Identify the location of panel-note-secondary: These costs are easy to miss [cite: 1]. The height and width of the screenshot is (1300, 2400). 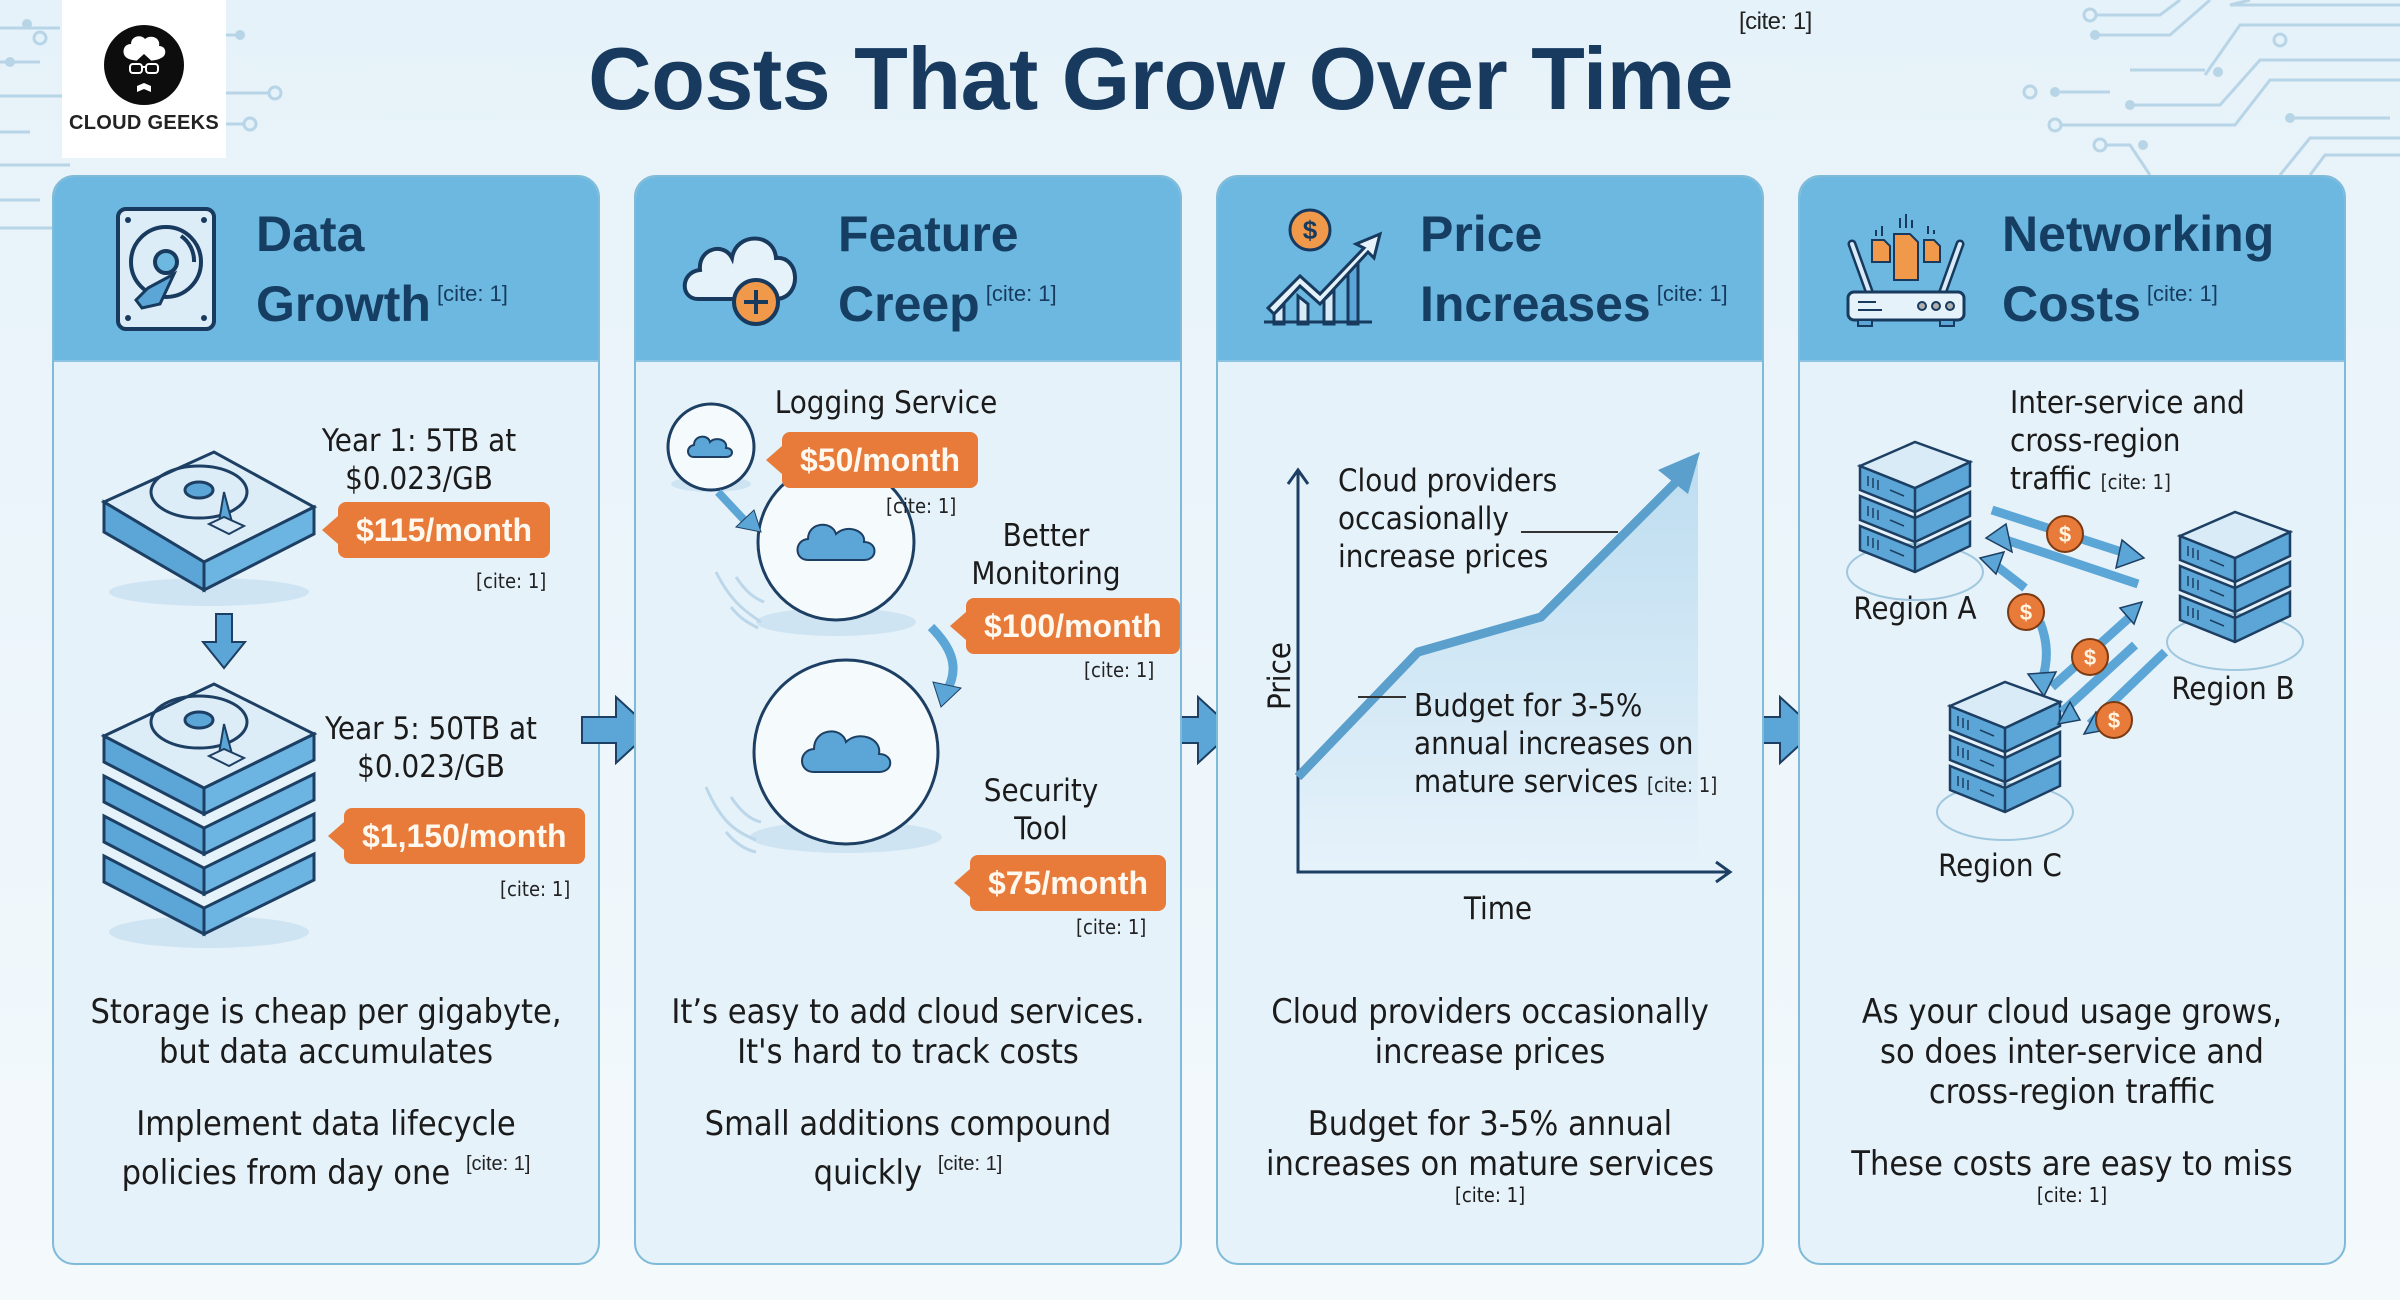
(2072, 1175).